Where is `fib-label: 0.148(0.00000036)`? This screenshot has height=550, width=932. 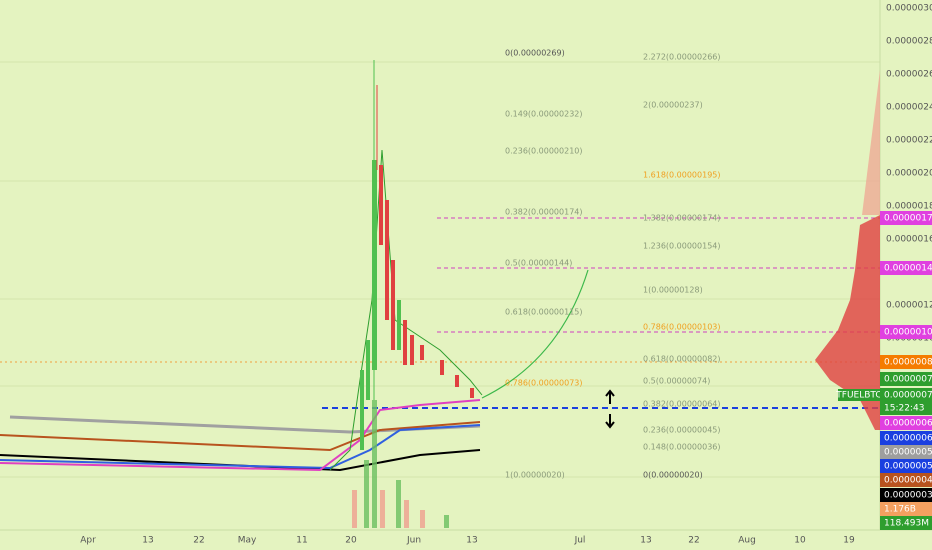
fib-label: 0.148(0.00000036) is located at coordinates (682, 447).